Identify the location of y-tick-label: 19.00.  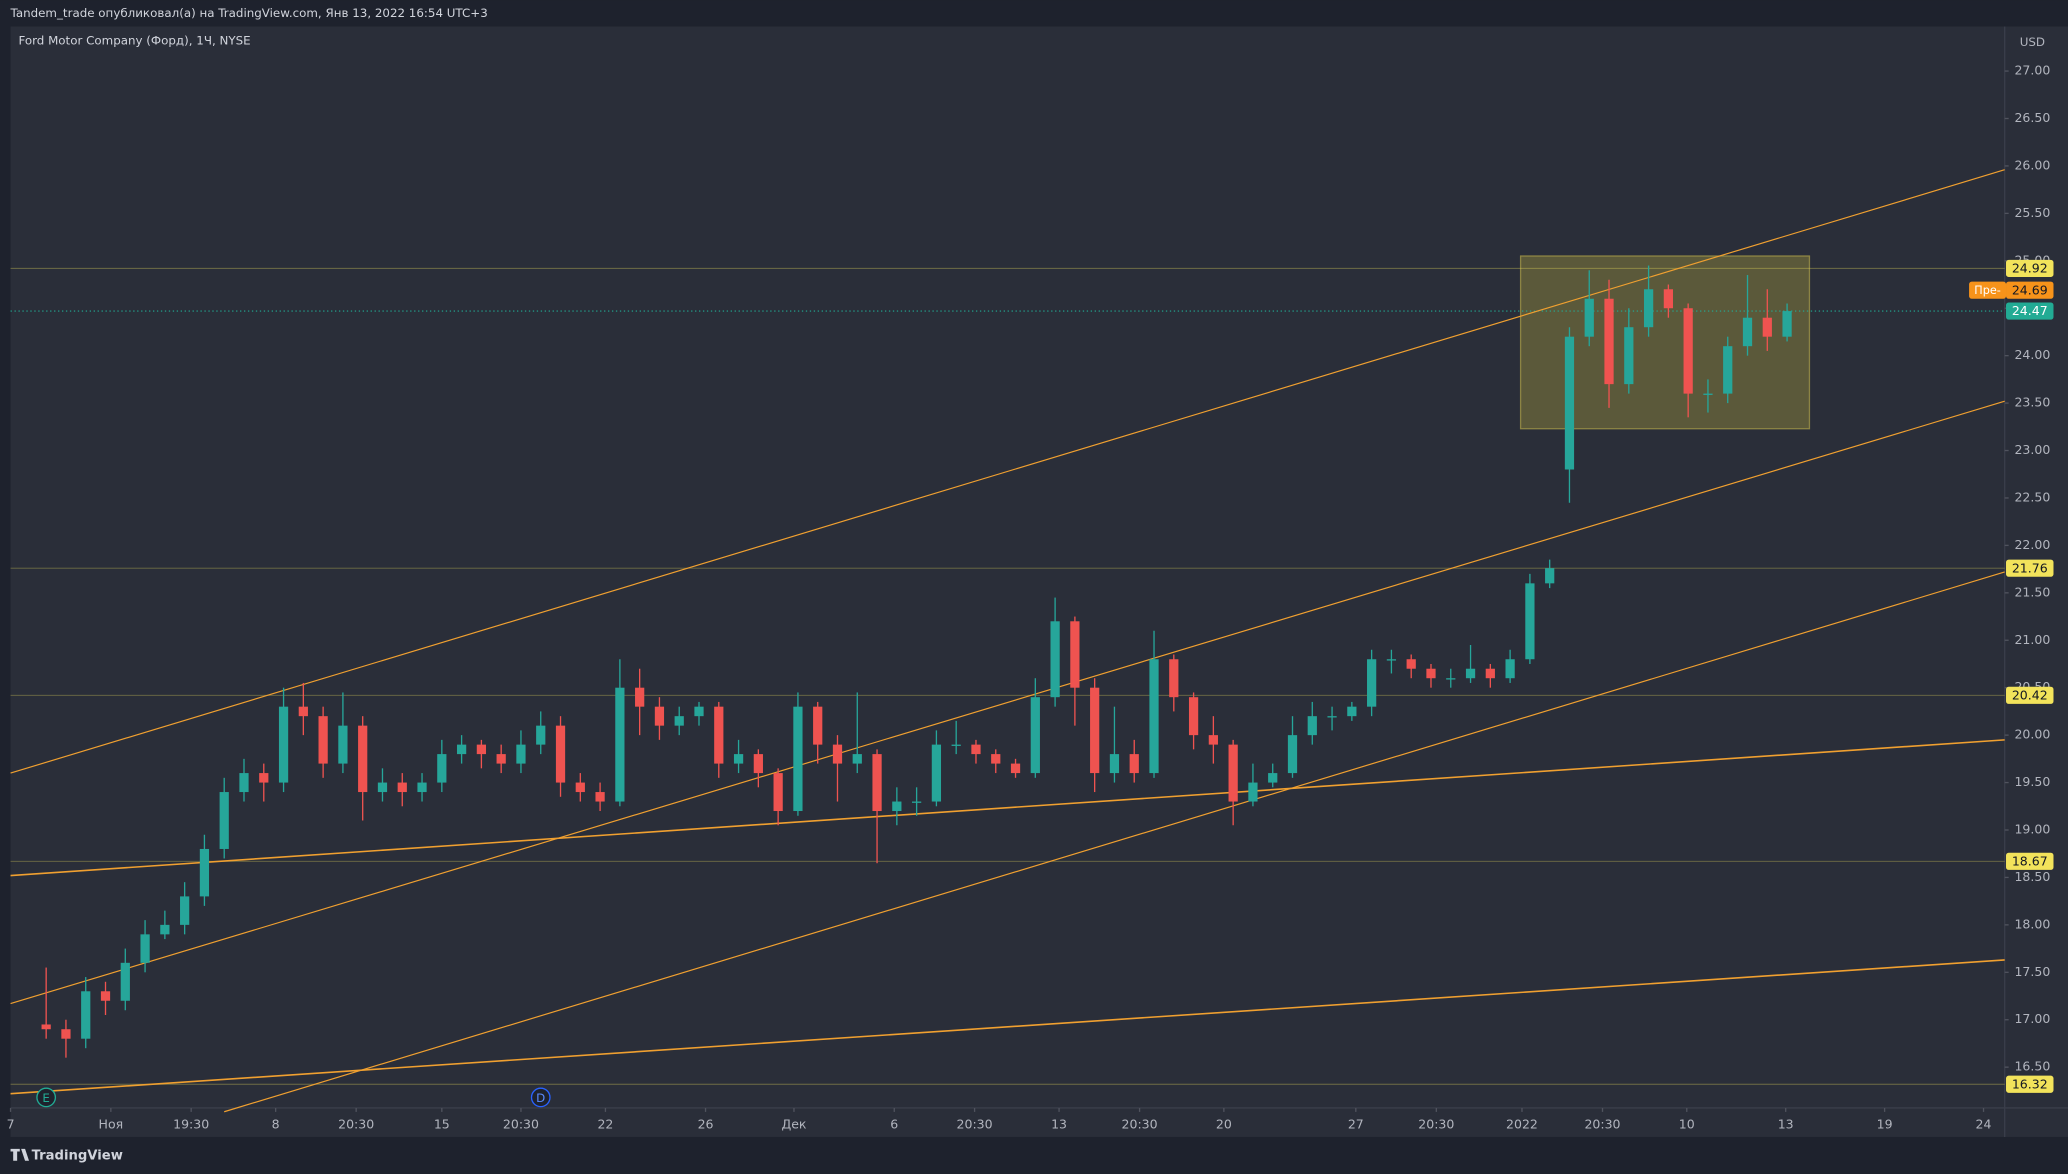
(2032, 828).